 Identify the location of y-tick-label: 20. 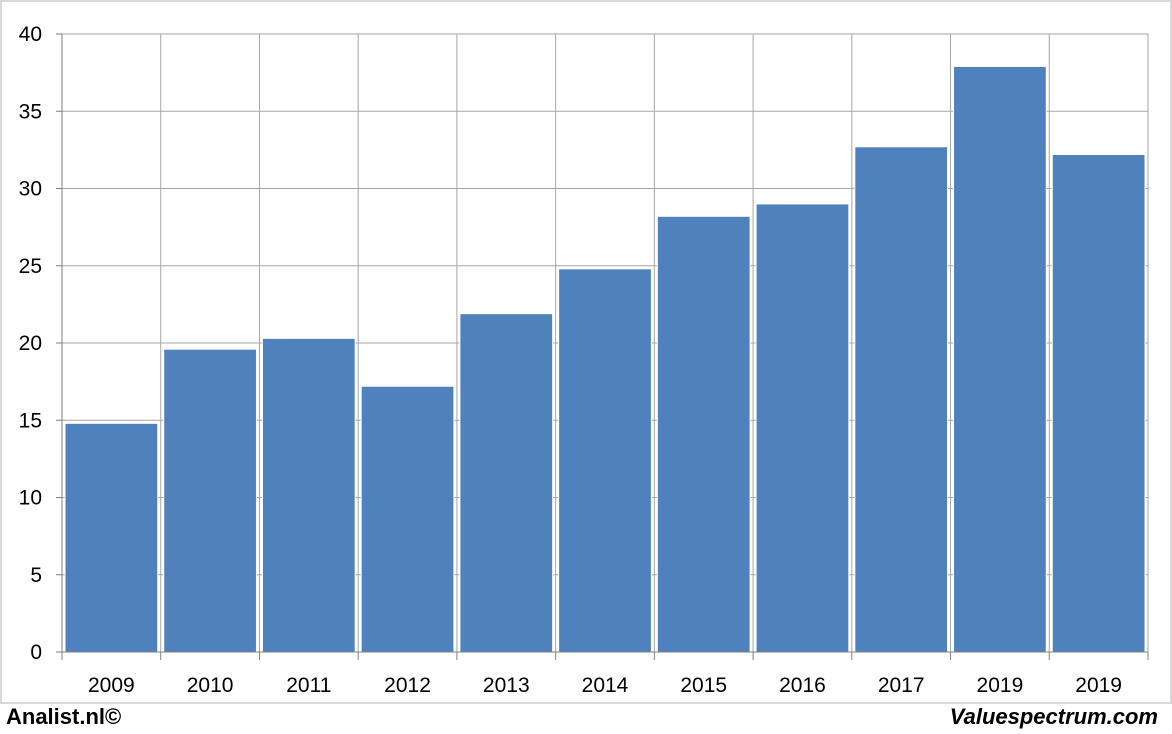
(30, 343).